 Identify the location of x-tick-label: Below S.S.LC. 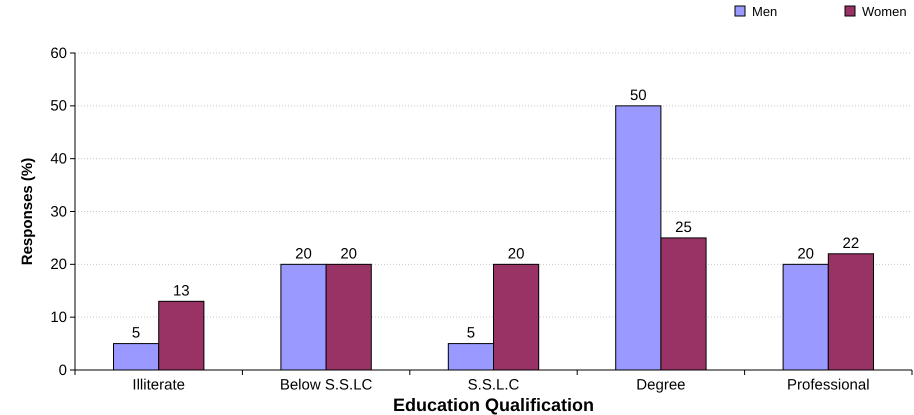
(326, 385).